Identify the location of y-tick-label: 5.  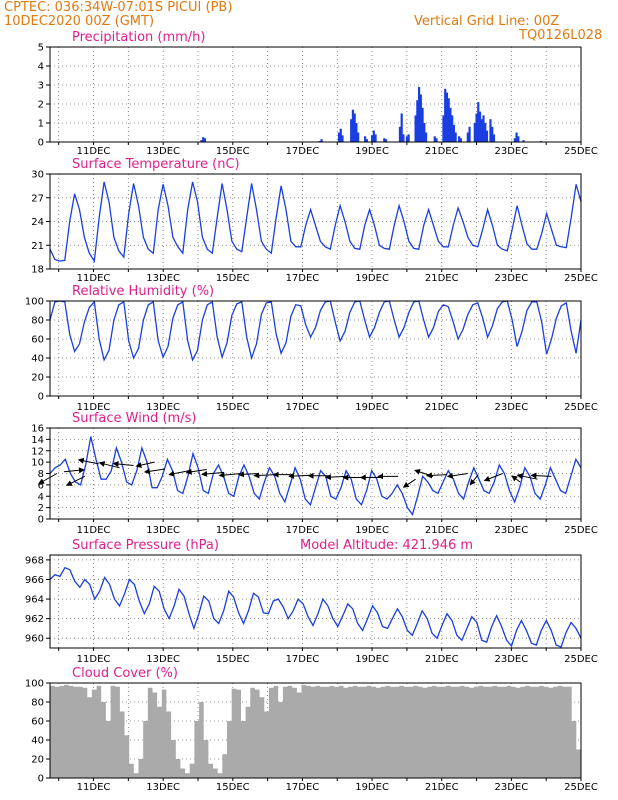
(41, 48).